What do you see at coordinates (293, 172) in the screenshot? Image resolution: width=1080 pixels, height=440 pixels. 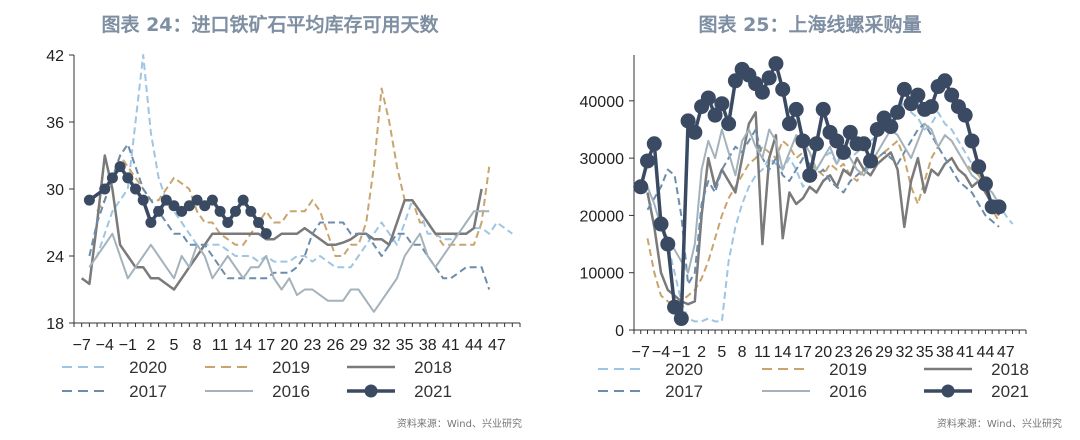 I see `series-line-2019` at bounding box center [293, 172].